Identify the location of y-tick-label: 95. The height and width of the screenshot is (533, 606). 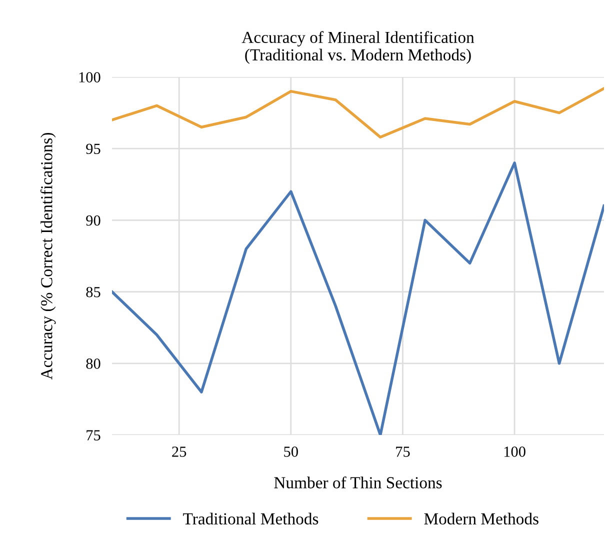
(93, 149).